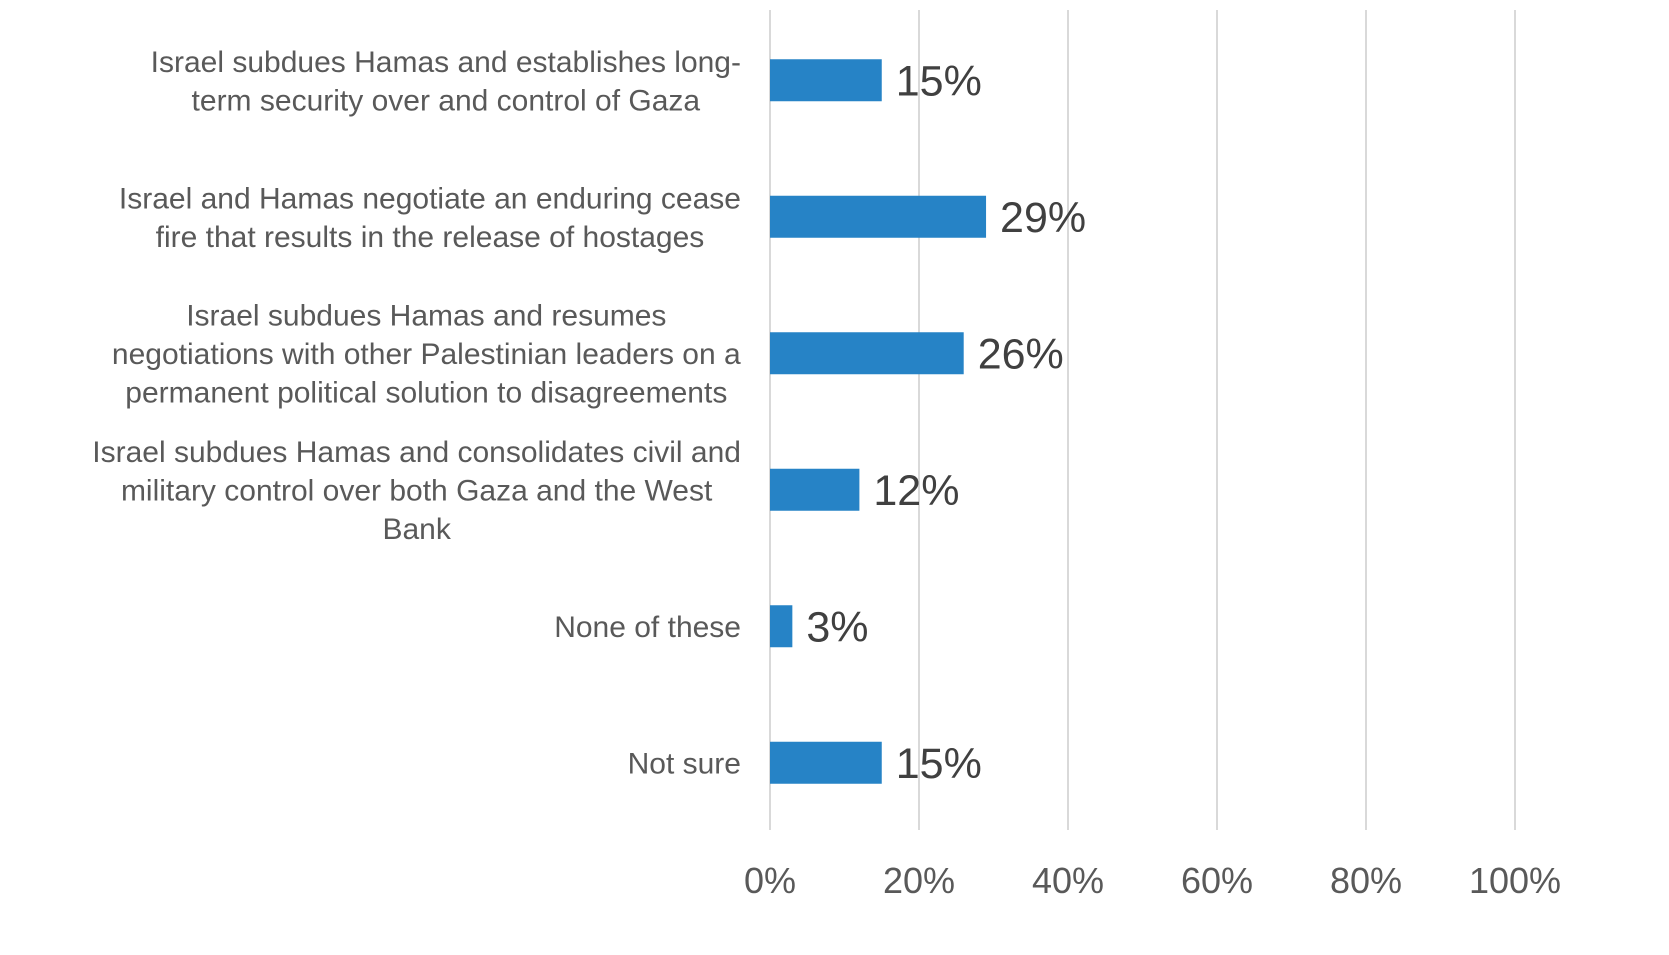 Image resolution: width=1669 pixels, height=955 pixels. Describe the element at coordinates (1366, 880) in the screenshot. I see `x-tick-label: 80%` at that location.